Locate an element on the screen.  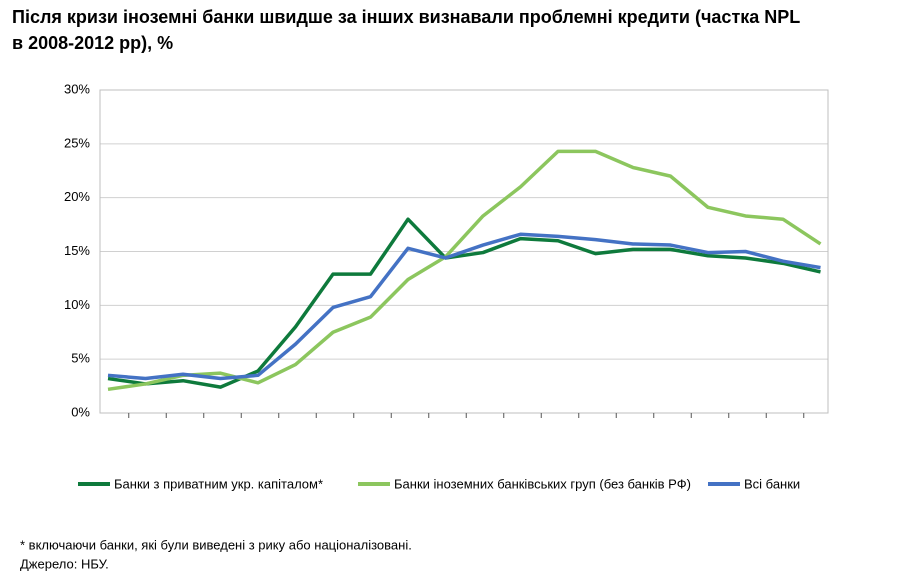
legend-label: Банки з приватним укр. капіталом* is located at coordinates (218, 483).